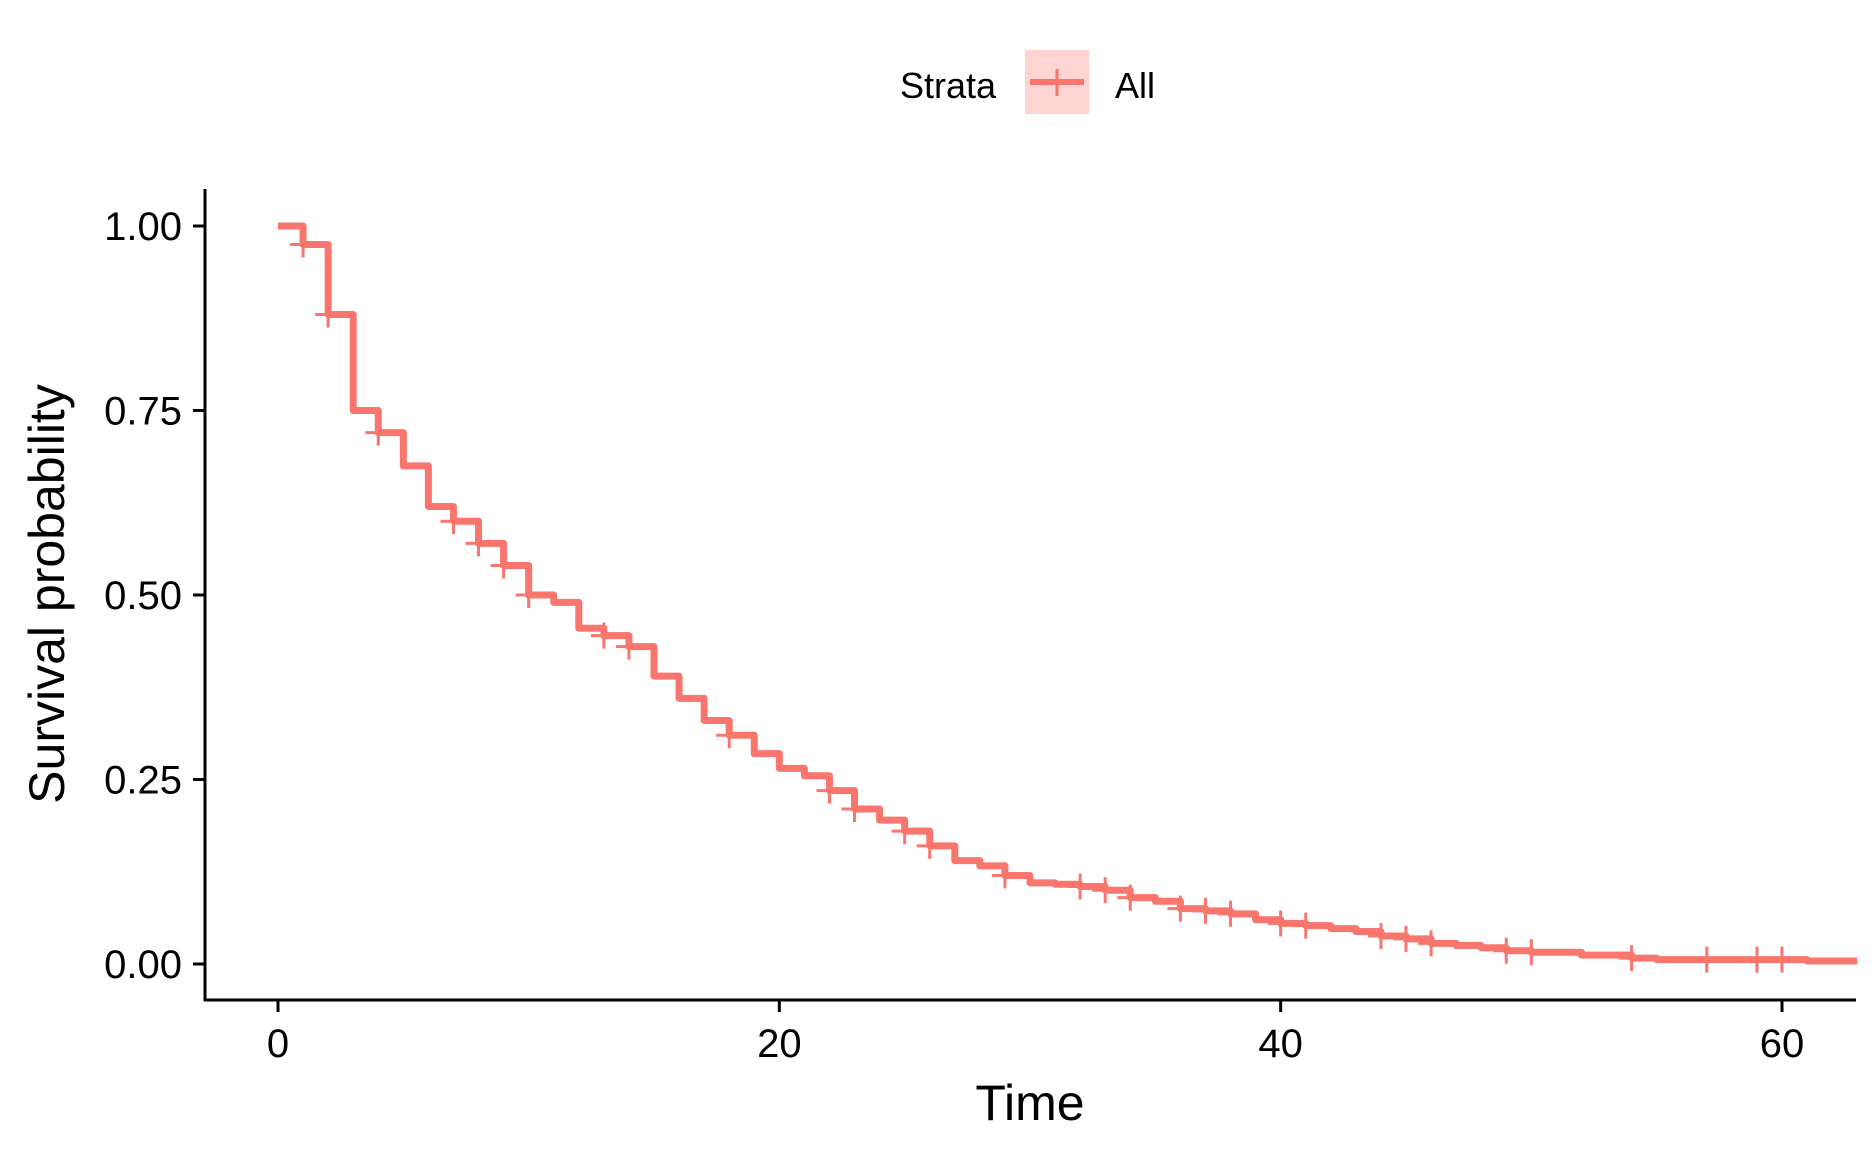 The image size is (1872, 1157). Describe the element at coordinates (779, 1044) in the screenshot. I see `x-tick-label: 20` at that location.